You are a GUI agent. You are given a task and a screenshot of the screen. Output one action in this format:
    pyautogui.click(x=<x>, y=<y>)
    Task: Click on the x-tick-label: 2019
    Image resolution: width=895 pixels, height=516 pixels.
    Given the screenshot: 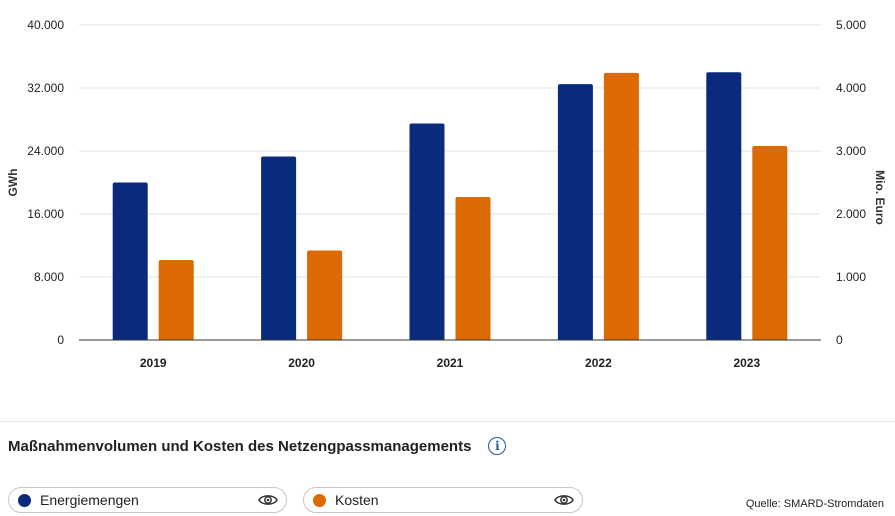 What is the action you would take?
    pyautogui.click(x=153, y=363)
    